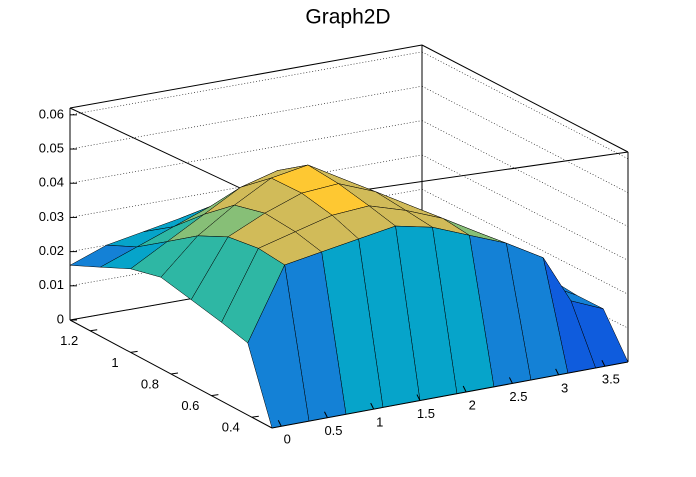 The image size is (696, 477). Describe the element at coordinates (51, 284) in the screenshot. I see `z-tick-label: 0.01` at that location.